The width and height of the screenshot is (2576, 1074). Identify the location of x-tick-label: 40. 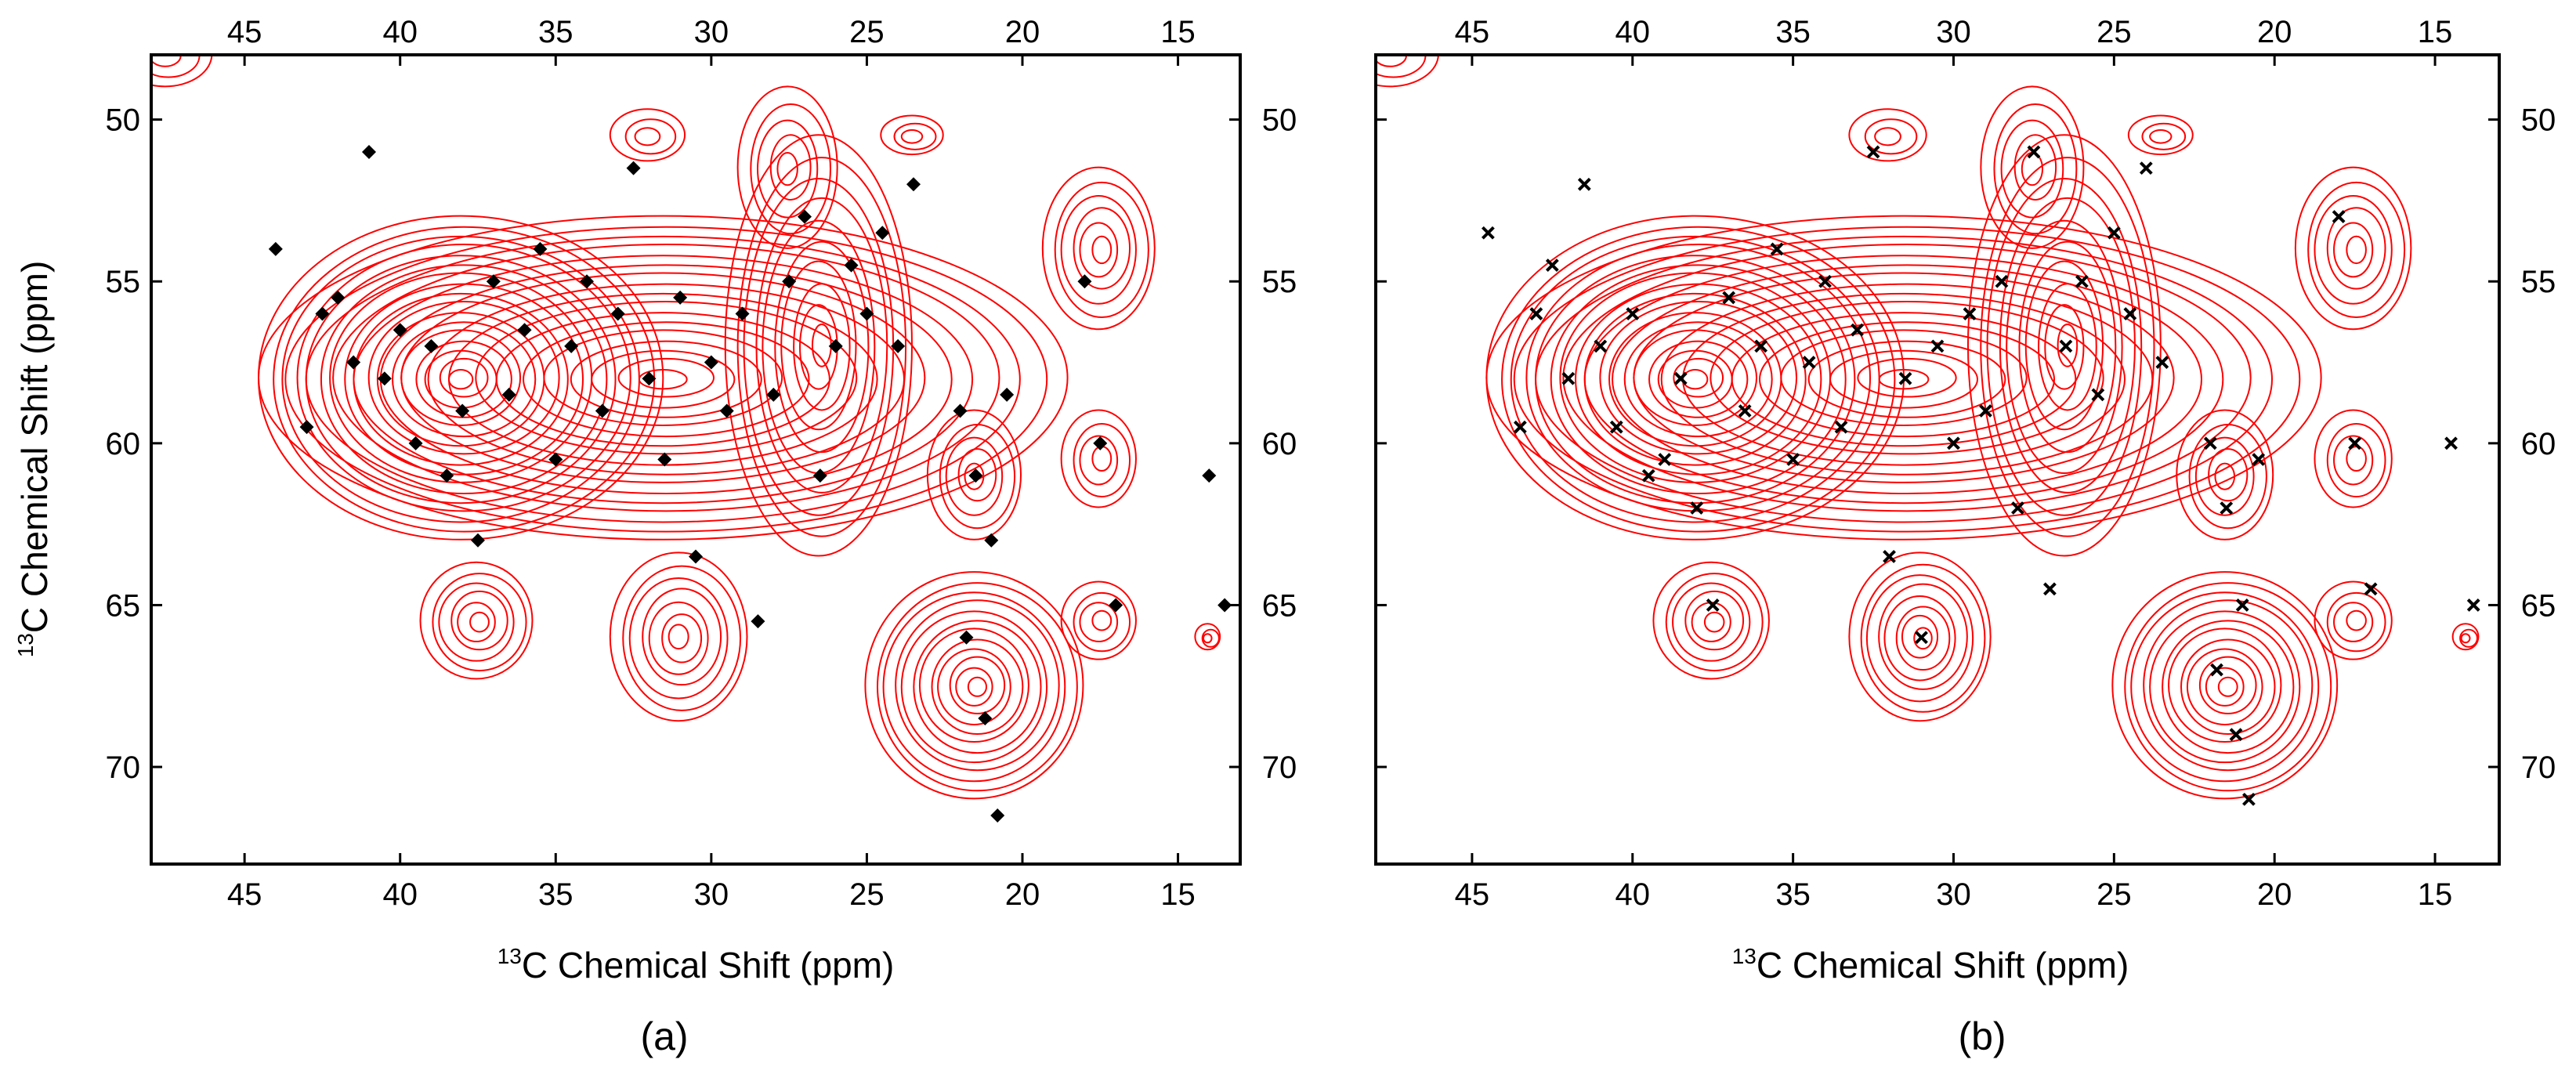
(1633, 32).